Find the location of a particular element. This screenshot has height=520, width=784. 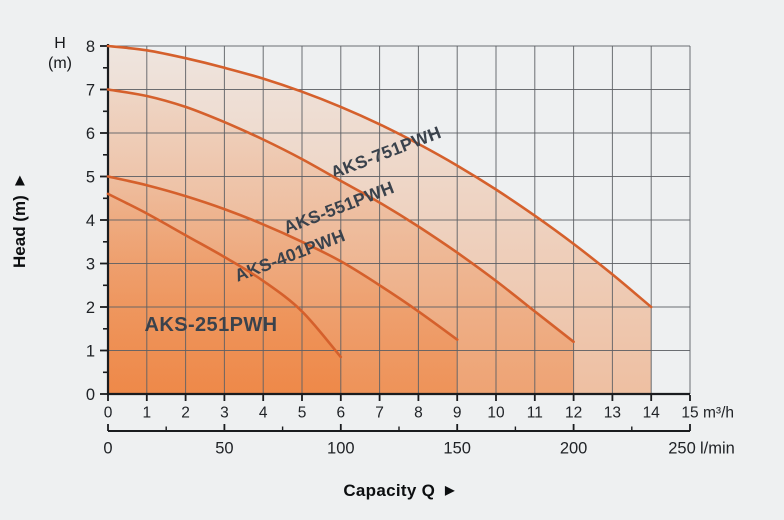

y-axis-title-text: Head (m) is located at coordinates (19, 231).